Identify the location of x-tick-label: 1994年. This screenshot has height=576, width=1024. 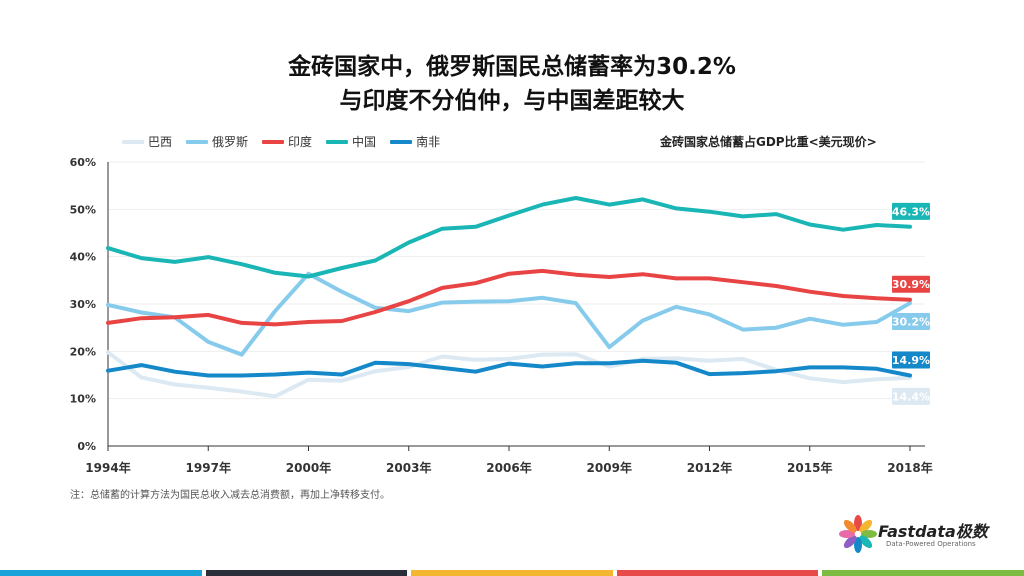
(107, 467).